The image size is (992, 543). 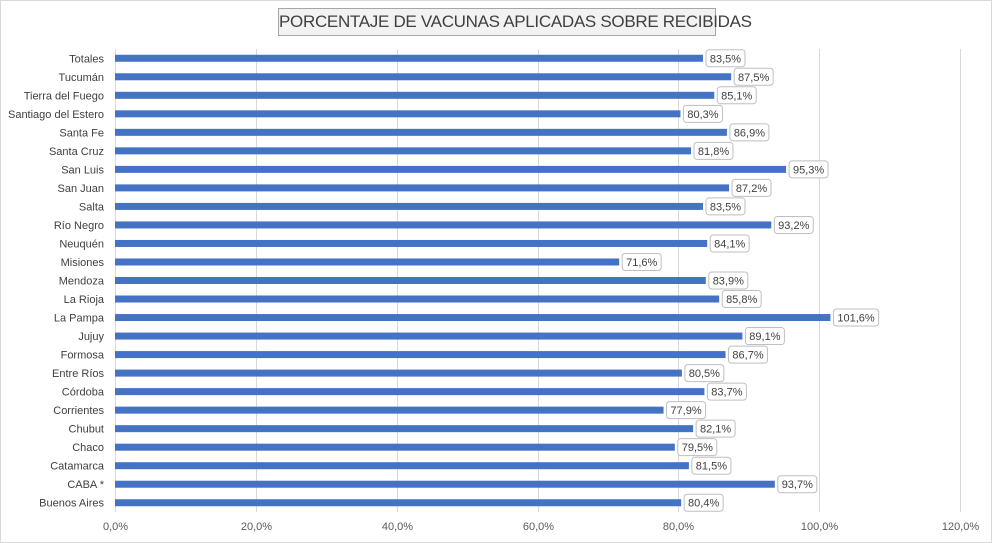 I want to click on data-label: 95,3%, so click(x=808, y=170).